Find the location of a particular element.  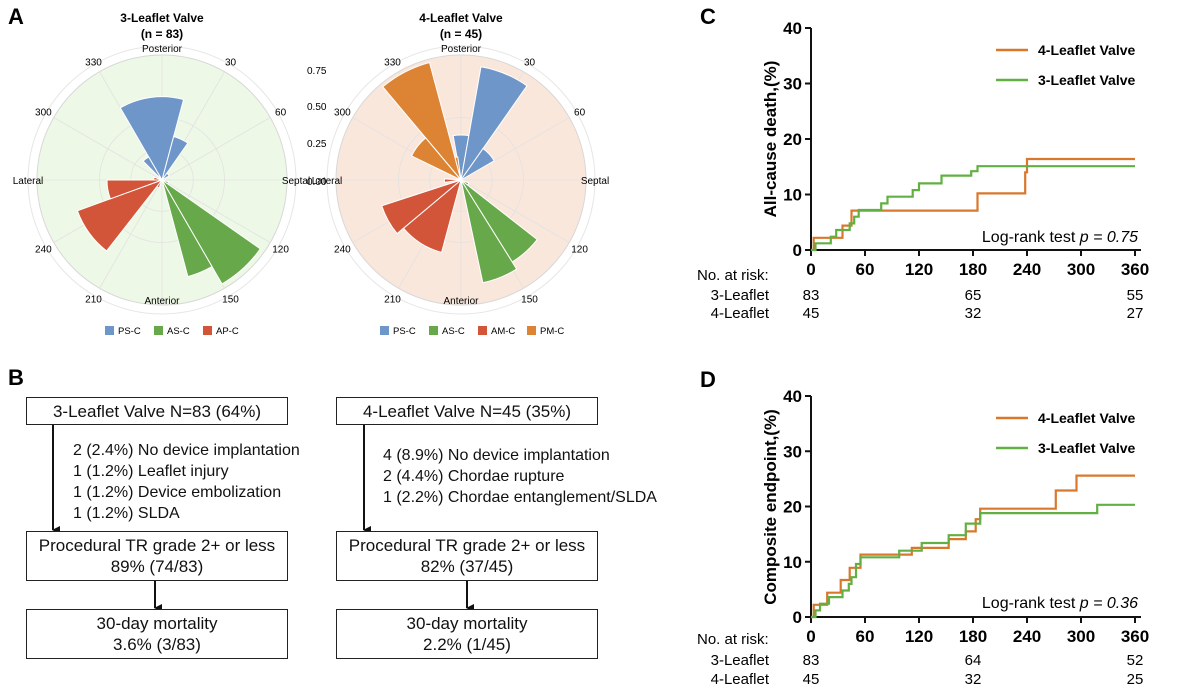

flow-box-3-leaflet-mortality: 30-day mortality 3.6% (3/83) is located at coordinates (157, 634).